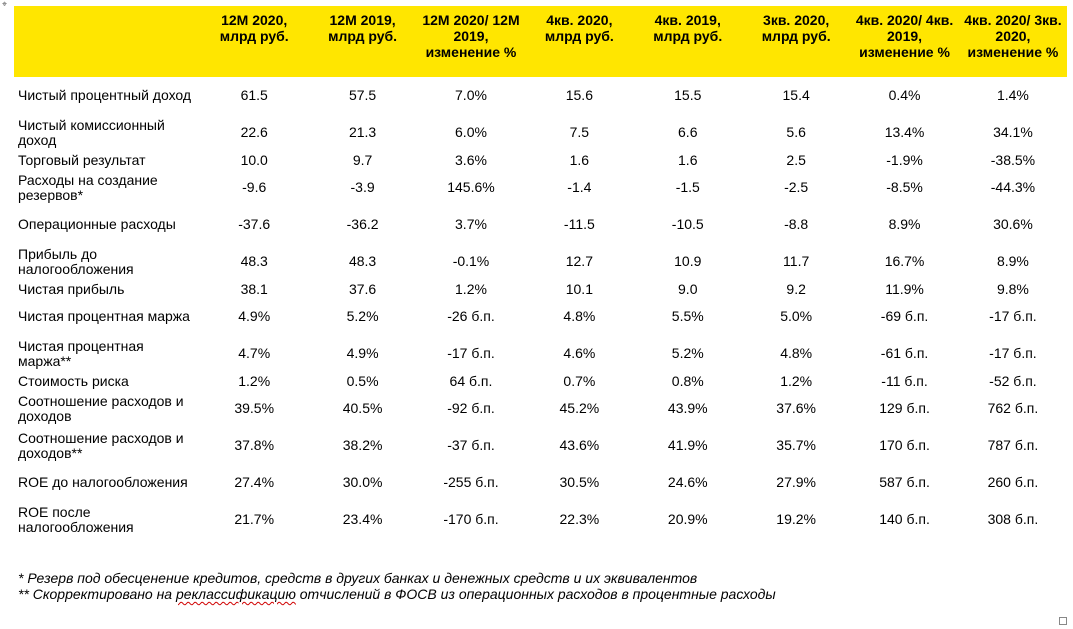 The height and width of the screenshot is (629, 1073). What do you see at coordinates (107, 41) in the screenshot?
I see `header-cell-blank` at bounding box center [107, 41].